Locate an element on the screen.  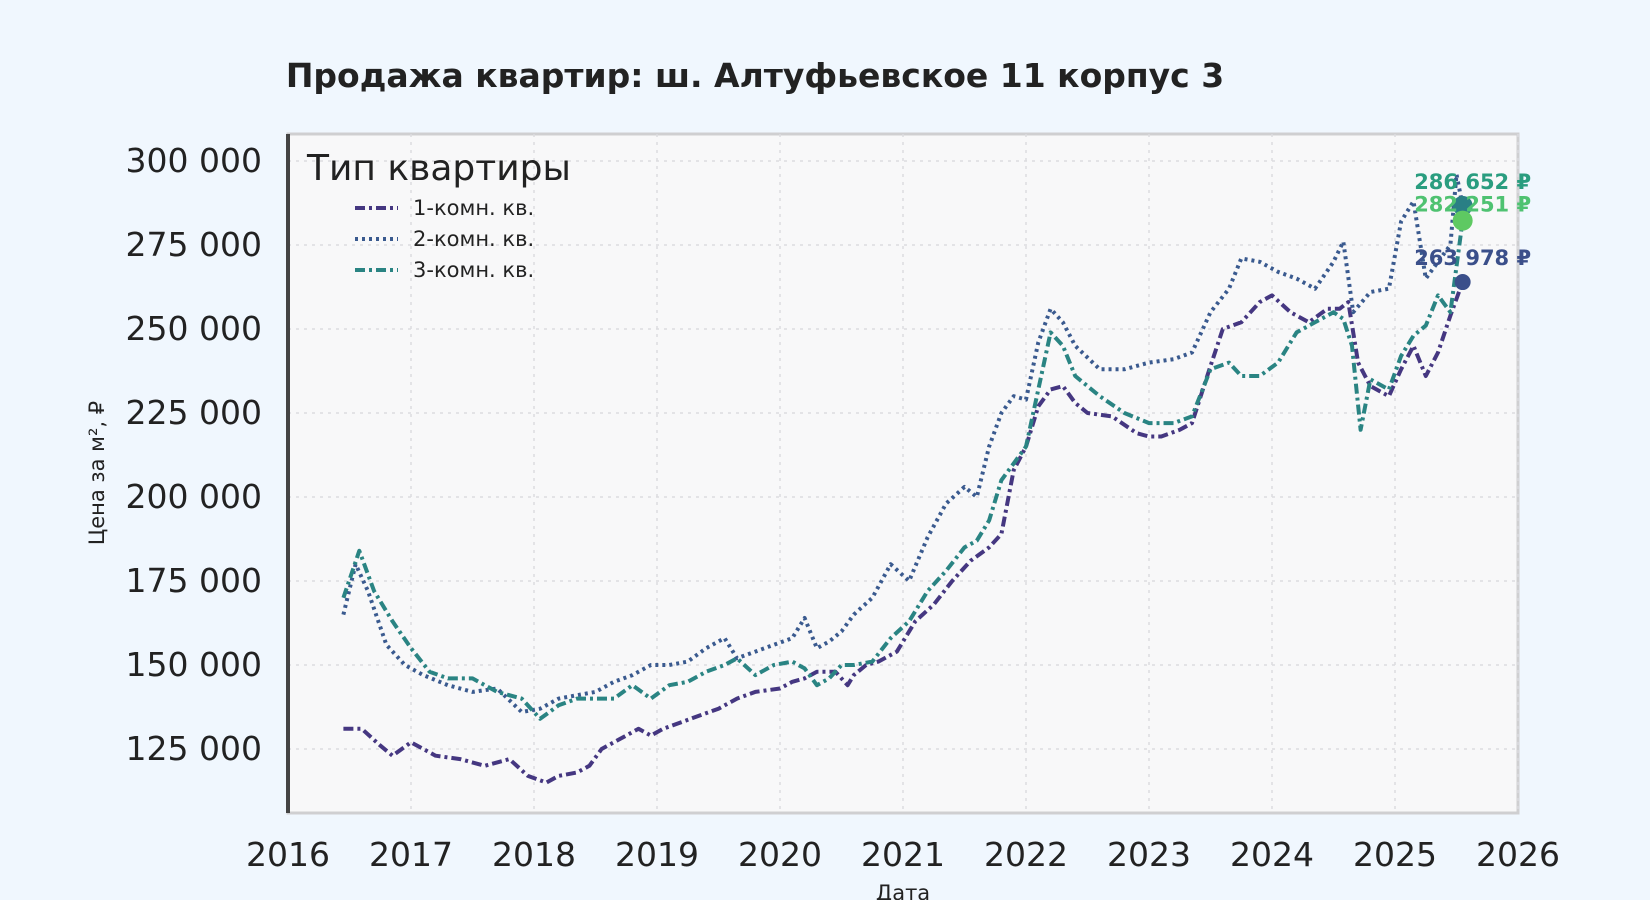
y-tick-label: 275 000 is located at coordinates (194, 244).